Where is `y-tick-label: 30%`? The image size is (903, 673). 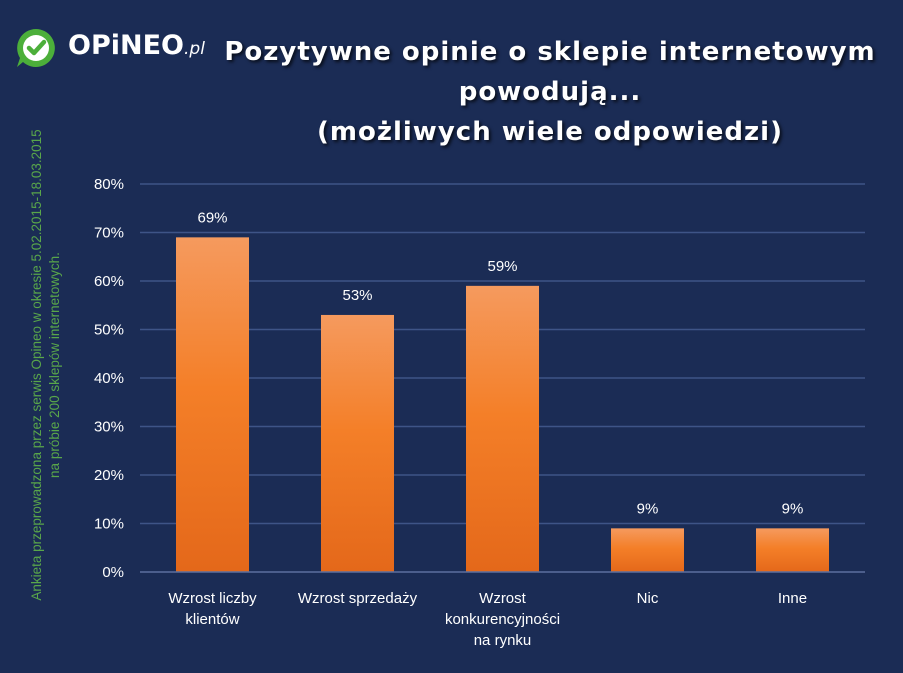
y-tick-label: 30% is located at coordinates (109, 427).